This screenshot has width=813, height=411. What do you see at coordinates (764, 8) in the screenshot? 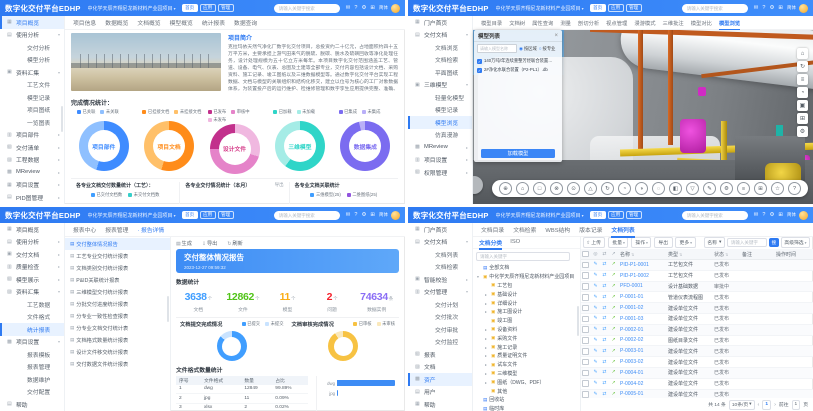
I see `header-icon: ?` at bounding box center [764, 8].